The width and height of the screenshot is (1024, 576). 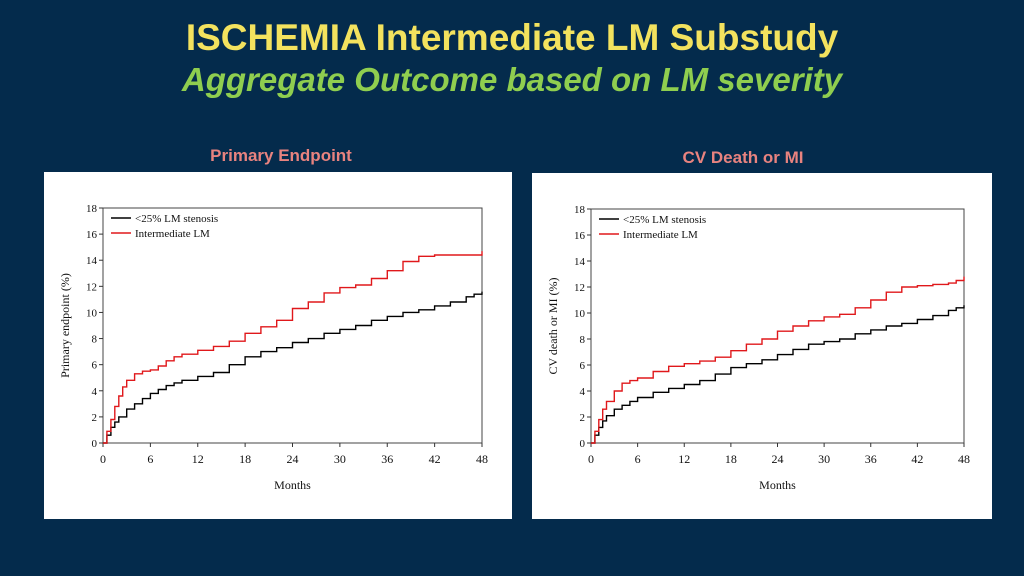 I want to click on slide-title: ISCHEMIA Intermediate LM Substudy, so click(x=512, y=37).